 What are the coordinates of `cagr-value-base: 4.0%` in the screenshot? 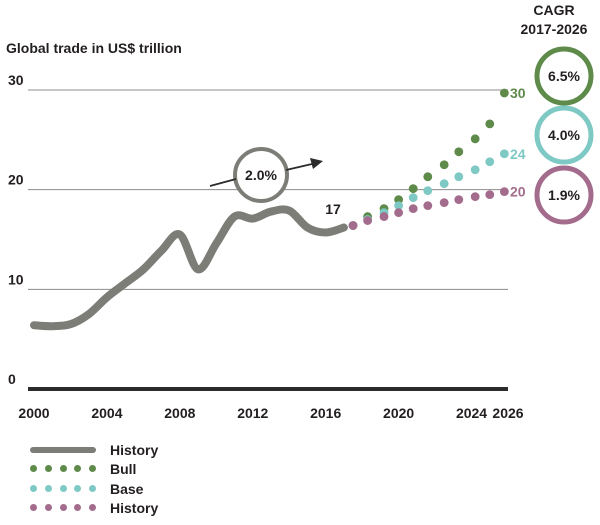 It's located at (564, 135).